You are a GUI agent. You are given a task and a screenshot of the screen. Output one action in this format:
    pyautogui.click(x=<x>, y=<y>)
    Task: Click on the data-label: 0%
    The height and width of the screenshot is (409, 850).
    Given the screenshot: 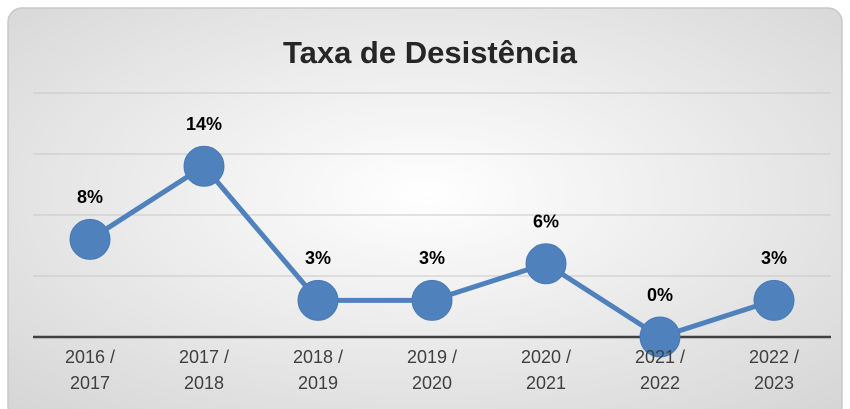 What is the action you would take?
    pyautogui.click(x=660, y=295)
    